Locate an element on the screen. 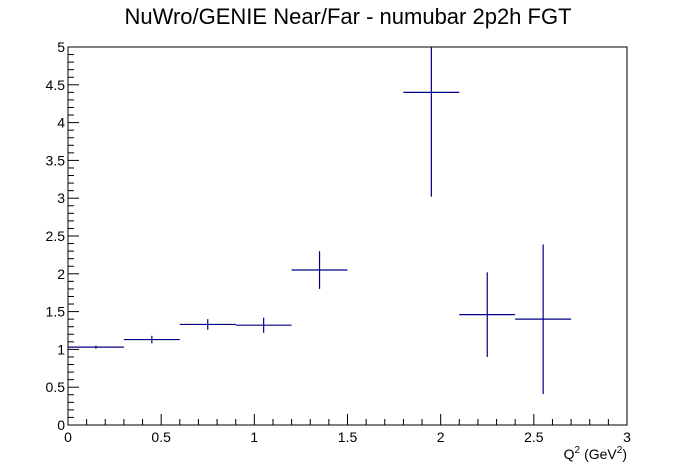  y-tick-label: 3.5 is located at coordinates (56, 160).